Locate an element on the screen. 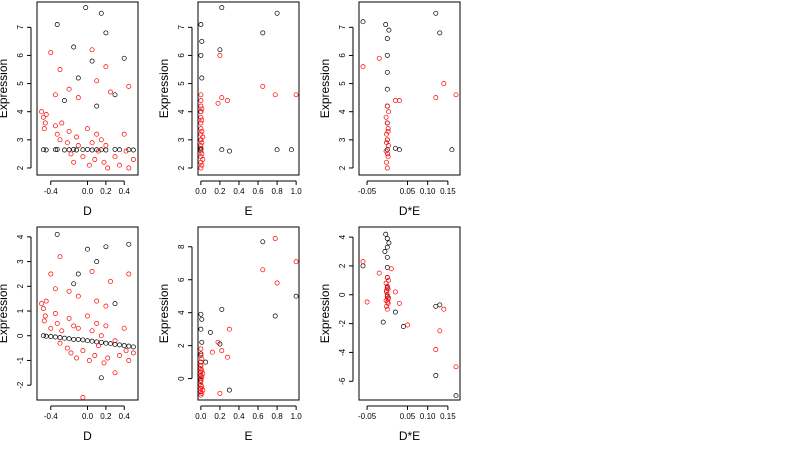 The height and width of the screenshot is (450, 800). panel-3: -0.05 0.05 0.10 0.15 2 3 4 5 6 7 D*E Expression is located at coordinates (389, 109).